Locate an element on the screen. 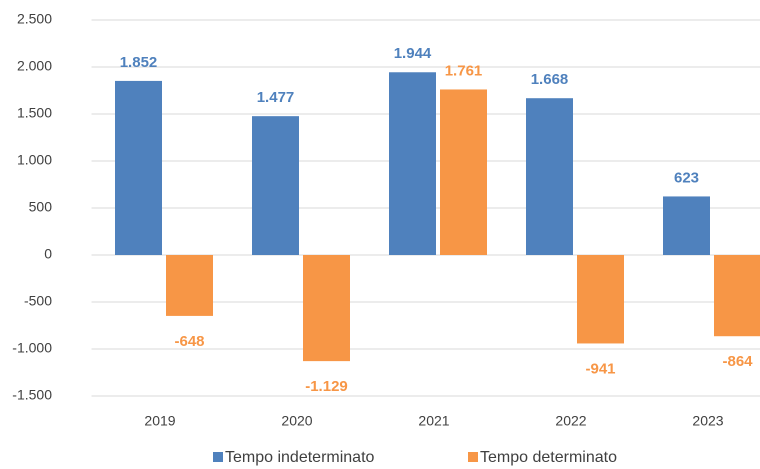 This screenshot has height=469, width=760. y-tick-label: 2.500 is located at coordinates (34, 19).